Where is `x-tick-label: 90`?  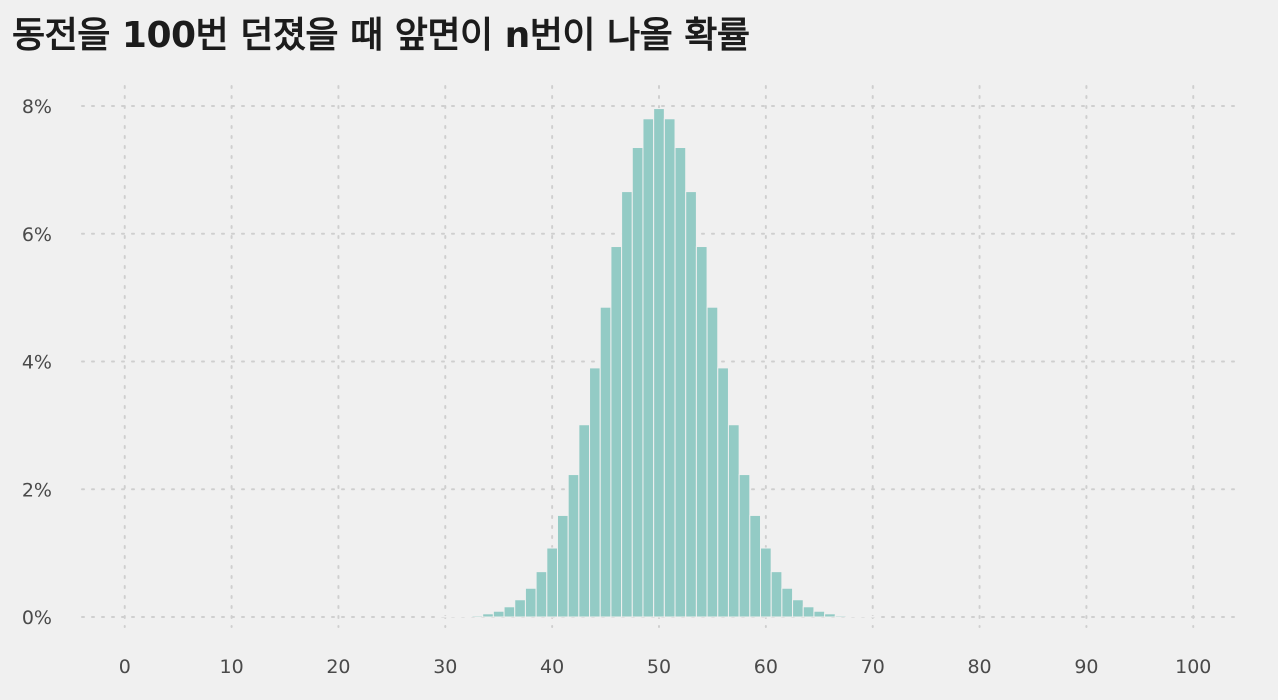
x-tick-label: 90 is located at coordinates (1086, 667).